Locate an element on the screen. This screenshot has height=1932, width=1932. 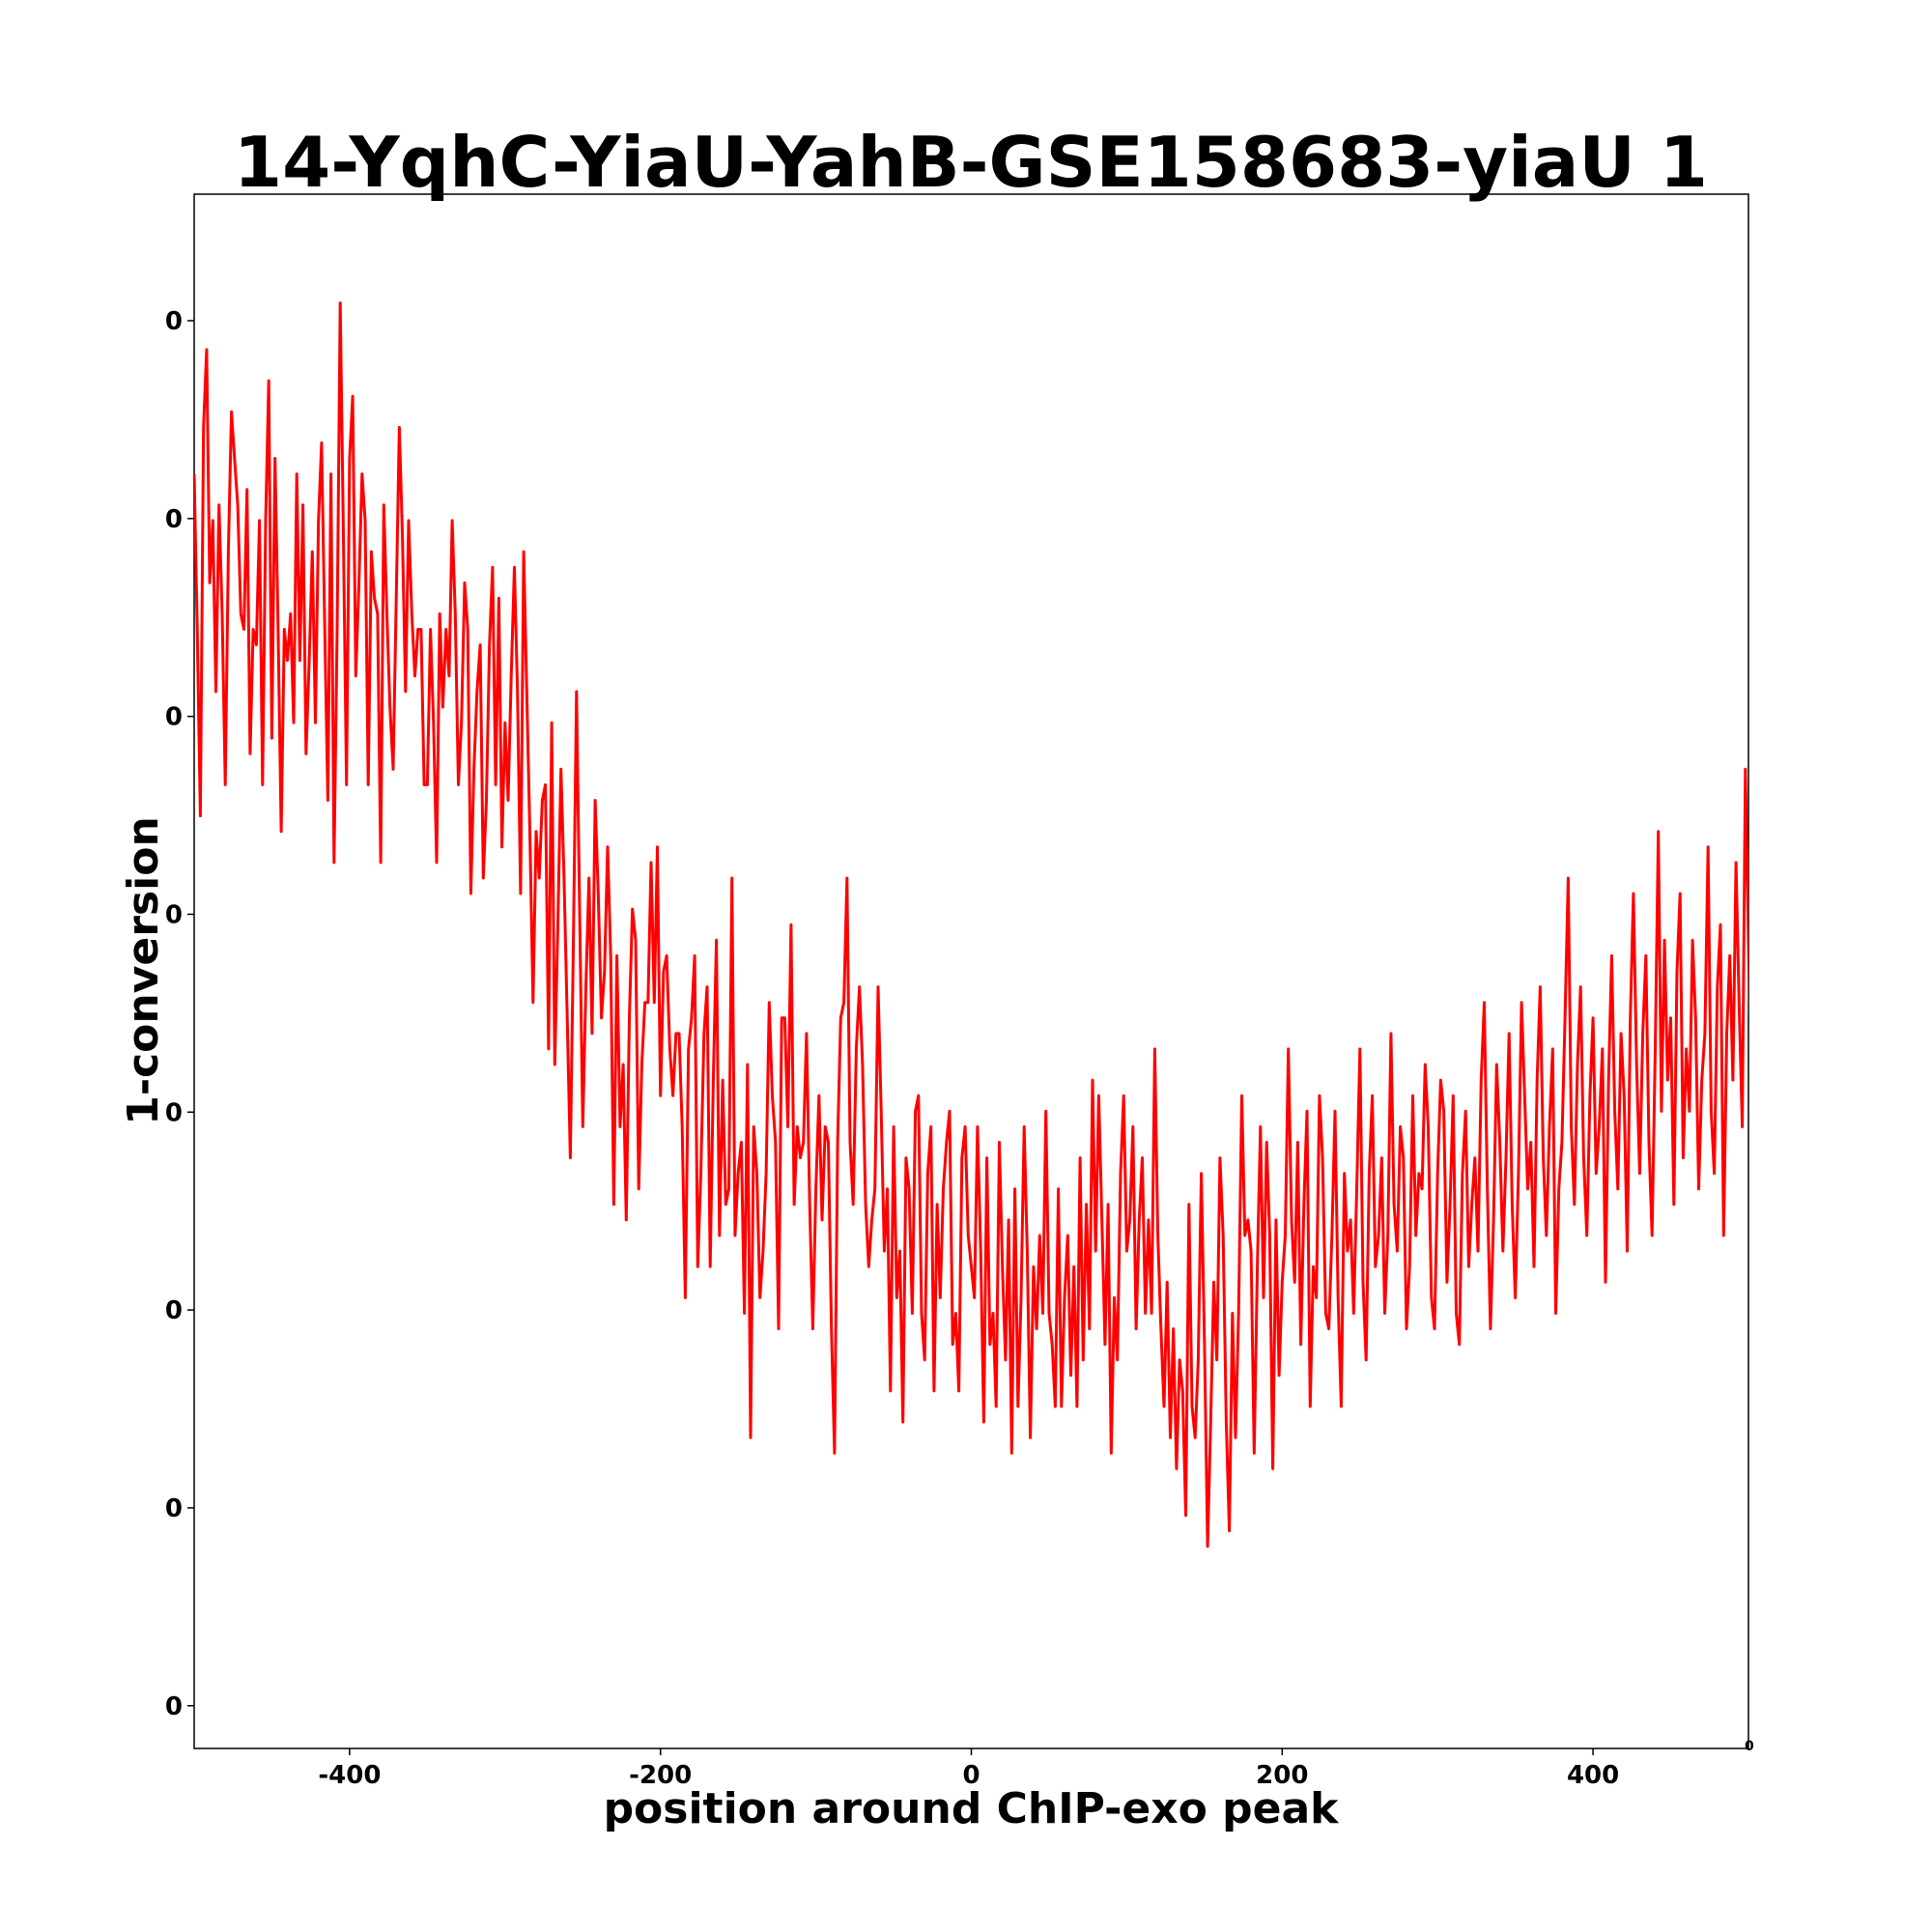
x-offset-label: 0 is located at coordinates (1749, 1746).